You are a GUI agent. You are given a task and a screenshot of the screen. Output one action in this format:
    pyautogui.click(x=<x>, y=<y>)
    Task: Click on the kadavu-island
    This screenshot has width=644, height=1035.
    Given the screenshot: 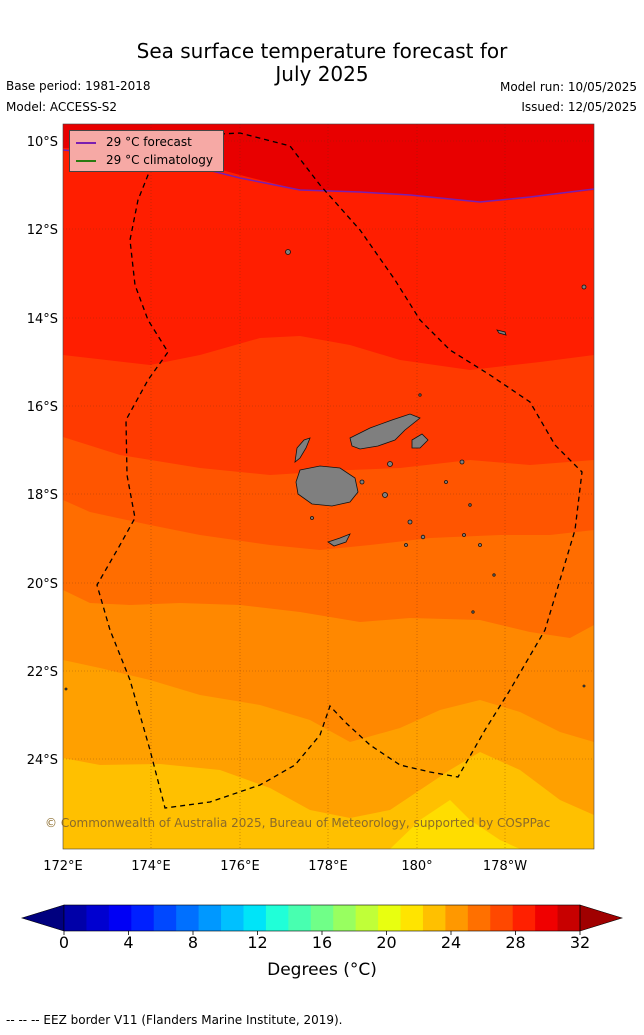 What is the action you would take?
    pyautogui.click(x=339, y=540)
    